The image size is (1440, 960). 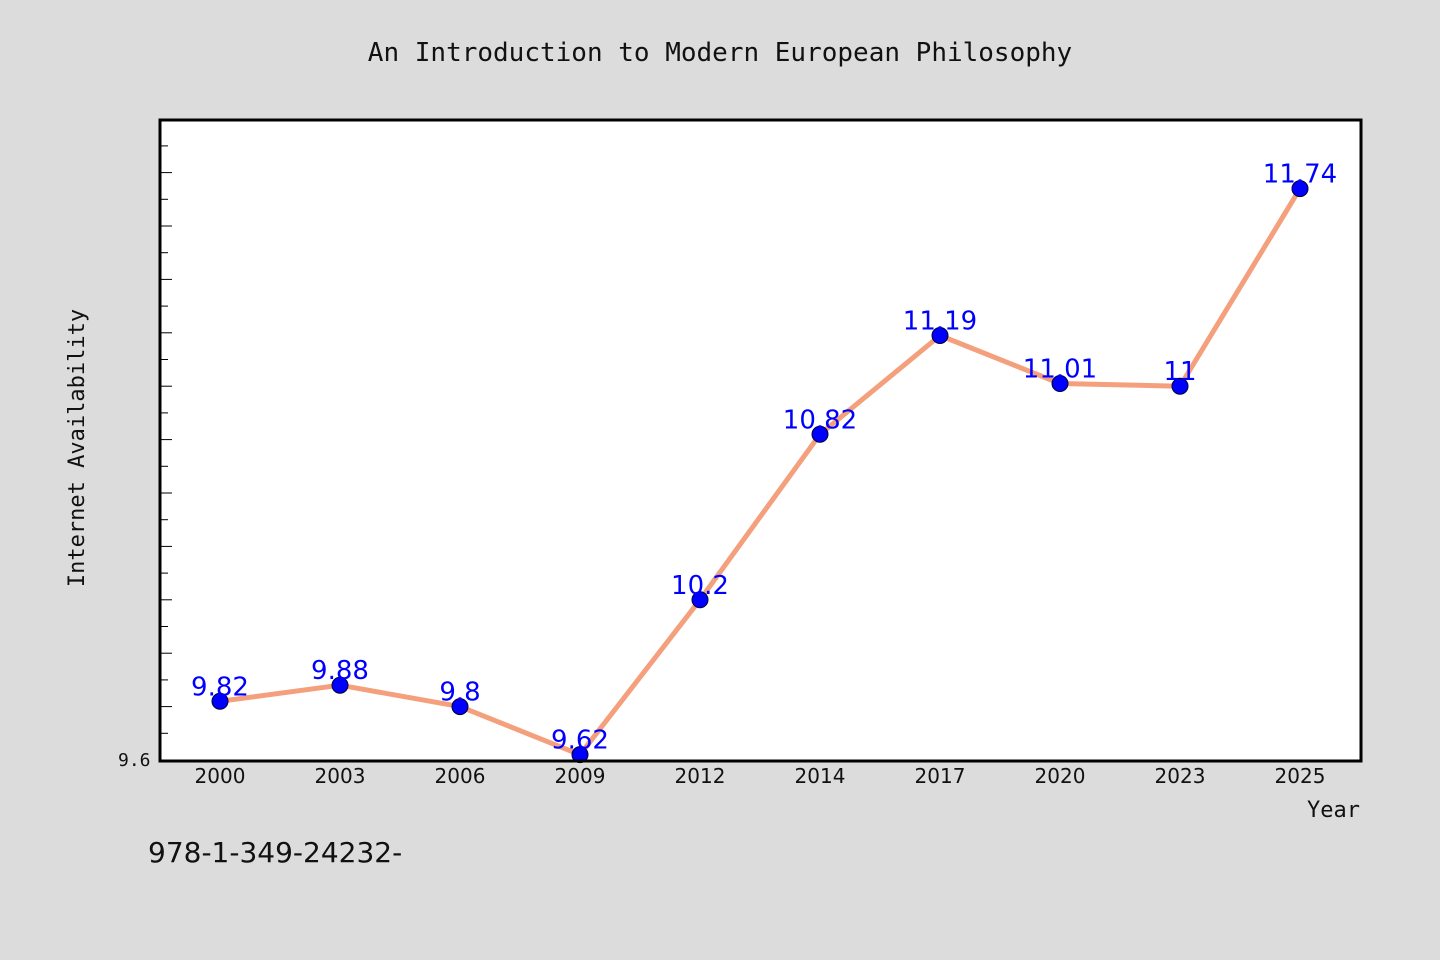 What do you see at coordinates (820, 776) in the screenshot?
I see `x-axis-tick-label: 2014` at bounding box center [820, 776].